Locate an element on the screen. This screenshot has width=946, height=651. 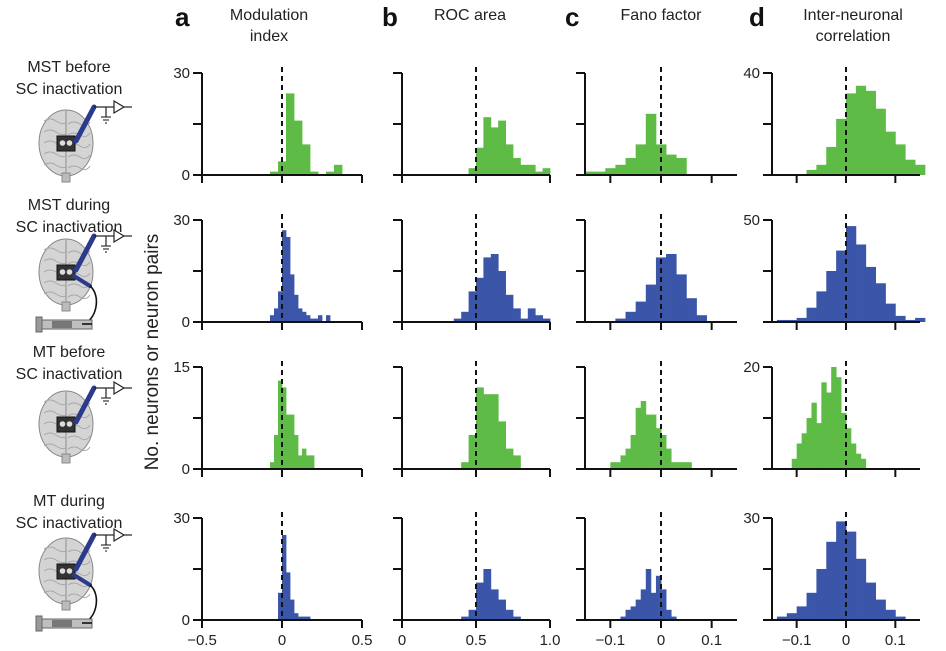
histogram-panel: 20 is located at coordinates (831, 418).